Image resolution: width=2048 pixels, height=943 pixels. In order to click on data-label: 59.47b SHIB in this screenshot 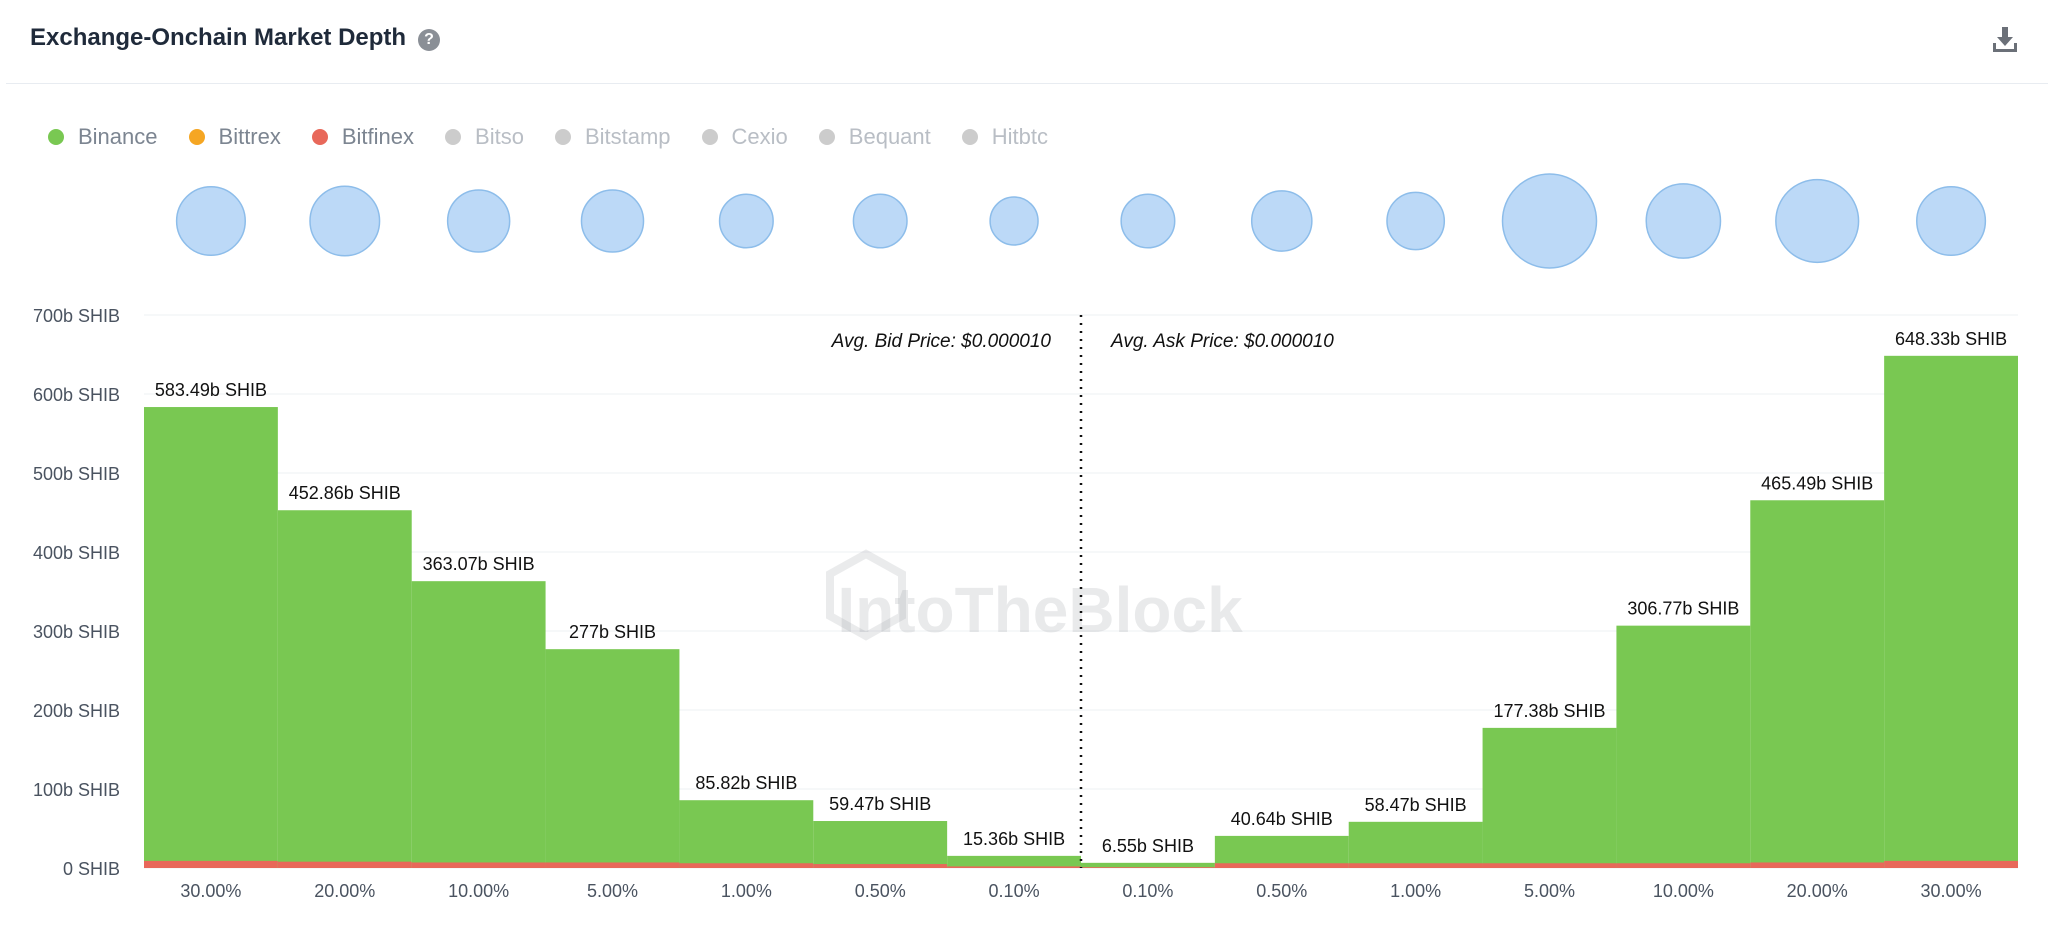, I will do `click(880, 804)`.